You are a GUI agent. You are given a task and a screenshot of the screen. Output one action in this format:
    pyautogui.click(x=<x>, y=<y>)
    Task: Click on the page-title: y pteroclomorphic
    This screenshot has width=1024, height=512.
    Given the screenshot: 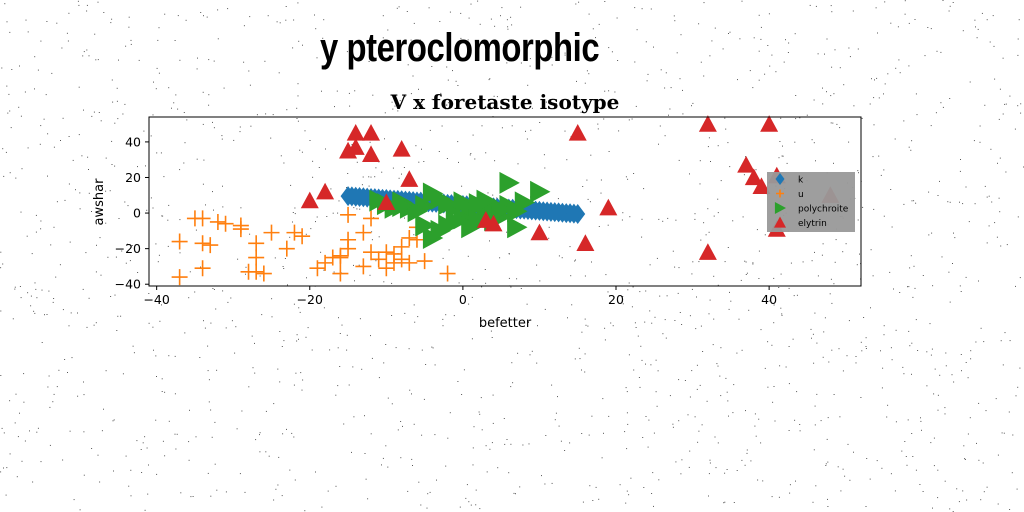 What is the action you would take?
    pyautogui.click(x=460, y=48)
    